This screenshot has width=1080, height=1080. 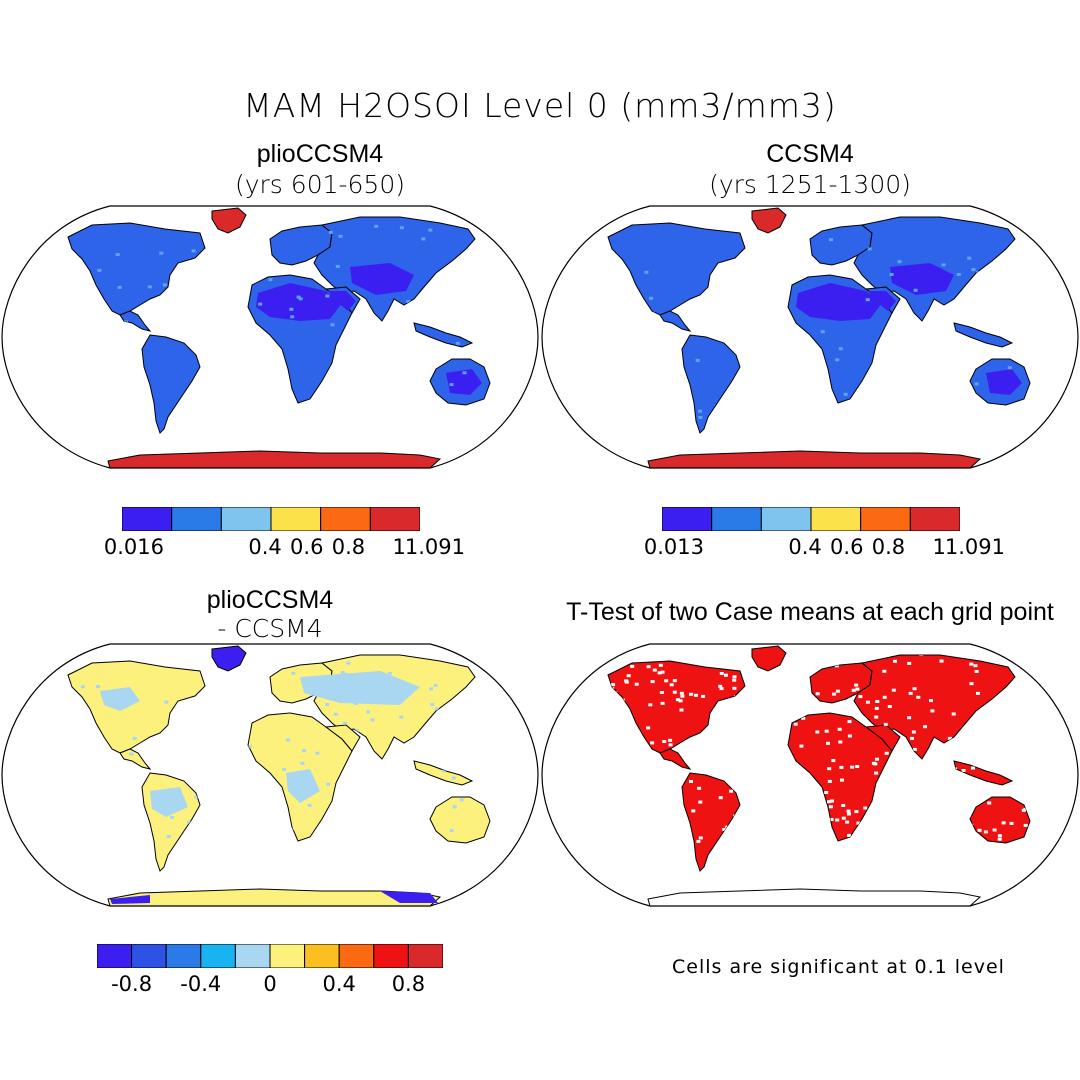 I want to click on map-ttest, so click(x=810, y=775).